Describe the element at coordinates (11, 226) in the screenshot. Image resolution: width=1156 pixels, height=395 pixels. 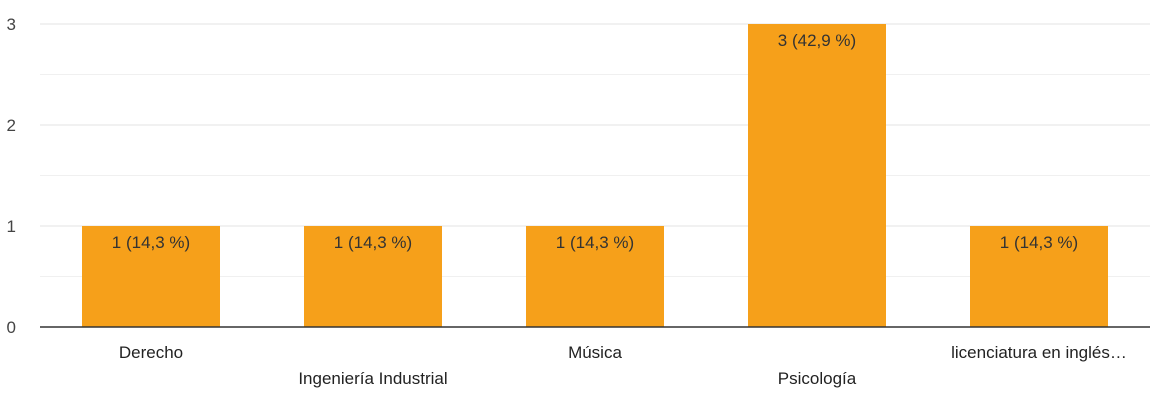
I see `y-tick-label: 1` at that location.